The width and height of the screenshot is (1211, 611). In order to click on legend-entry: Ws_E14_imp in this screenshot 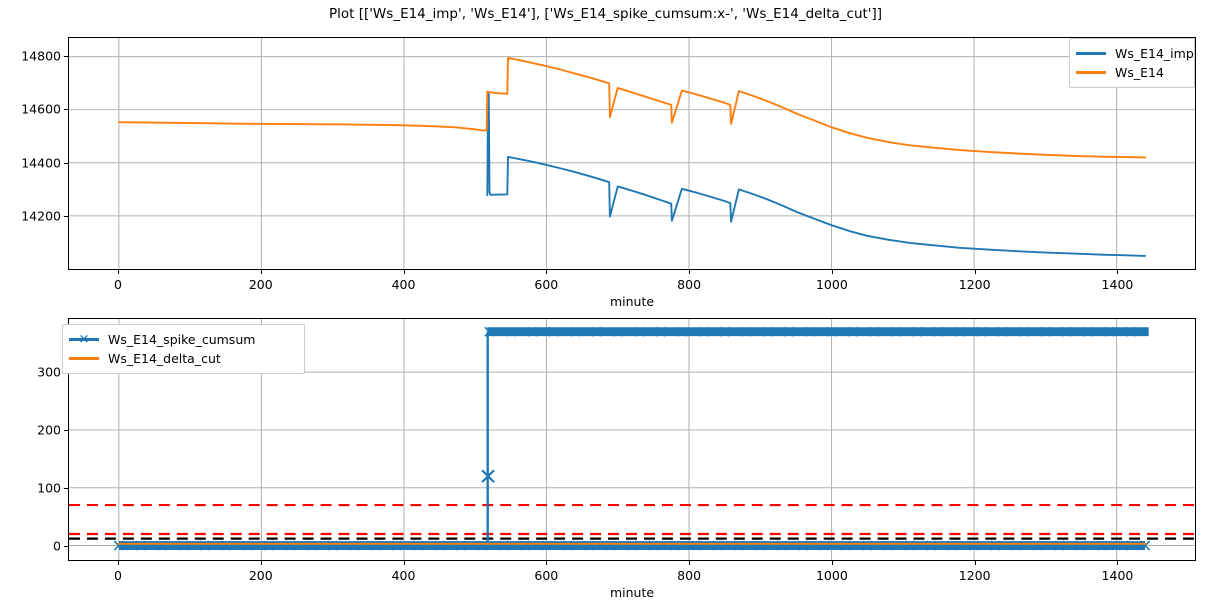, I will do `click(1135, 53)`.